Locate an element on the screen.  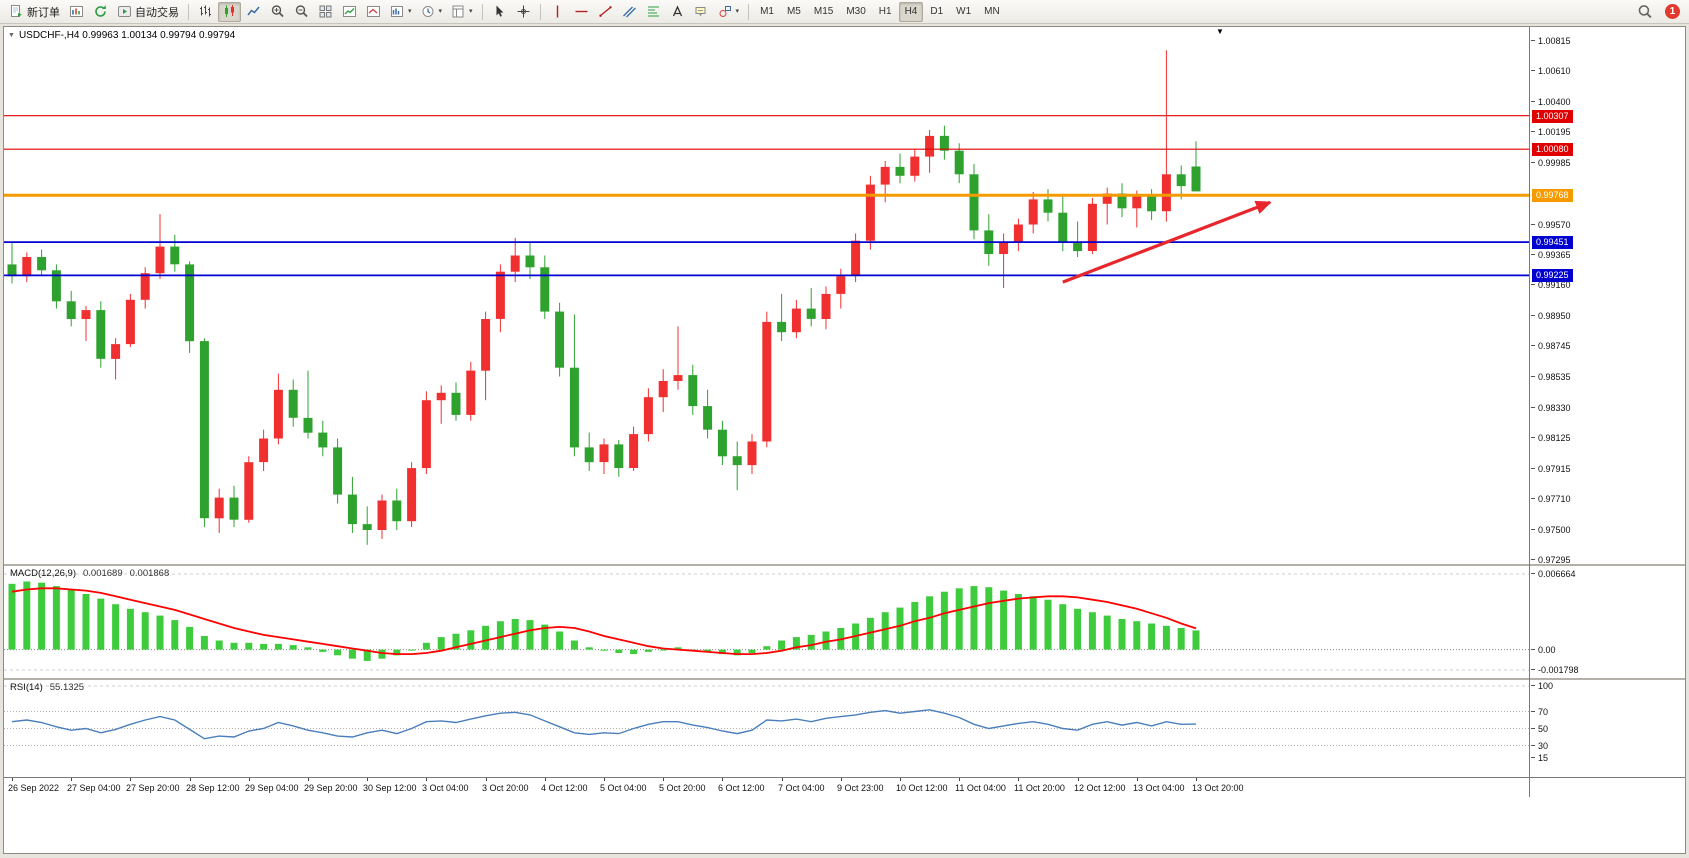
tile-windows-icon is located at coordinates (325, 11).